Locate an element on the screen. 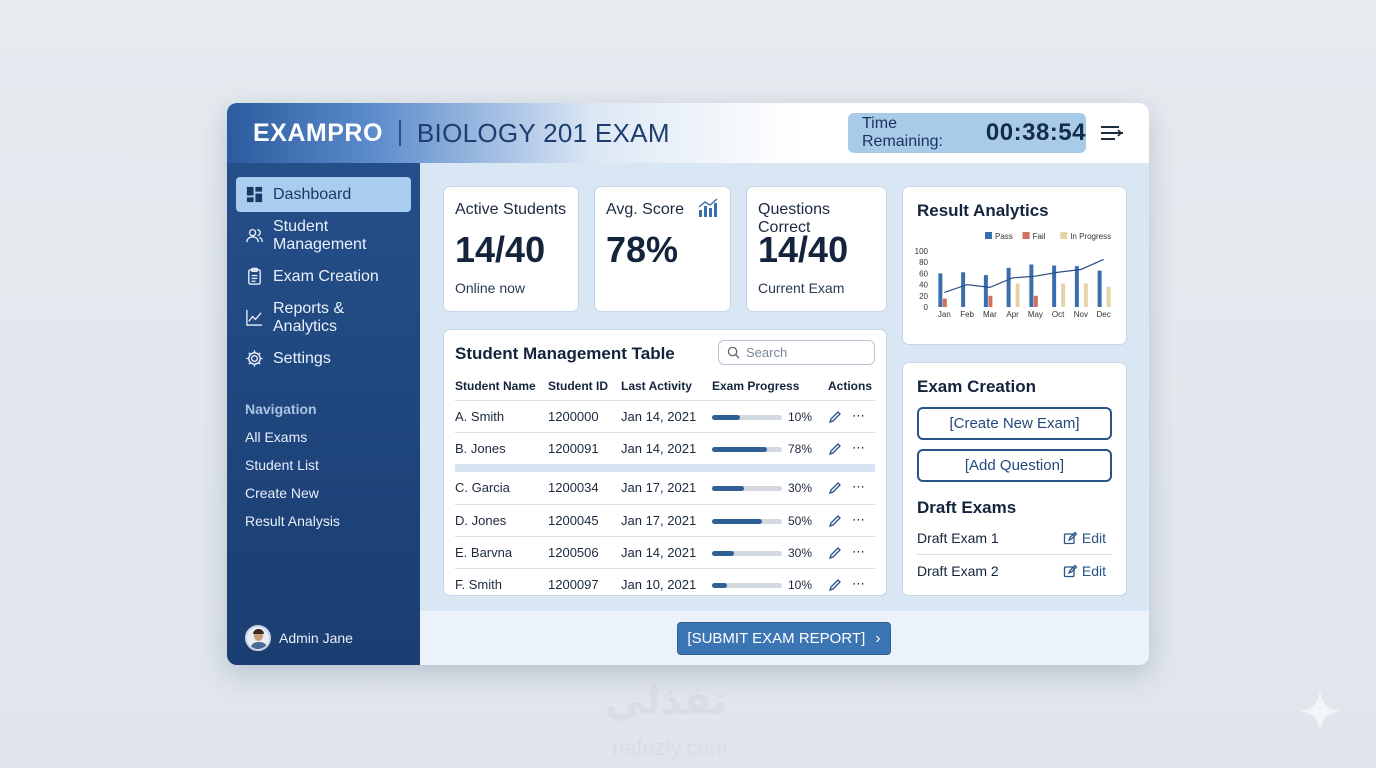  exam-title: BIOLOGY 201 EXAM is located at coordinates (543, 132).